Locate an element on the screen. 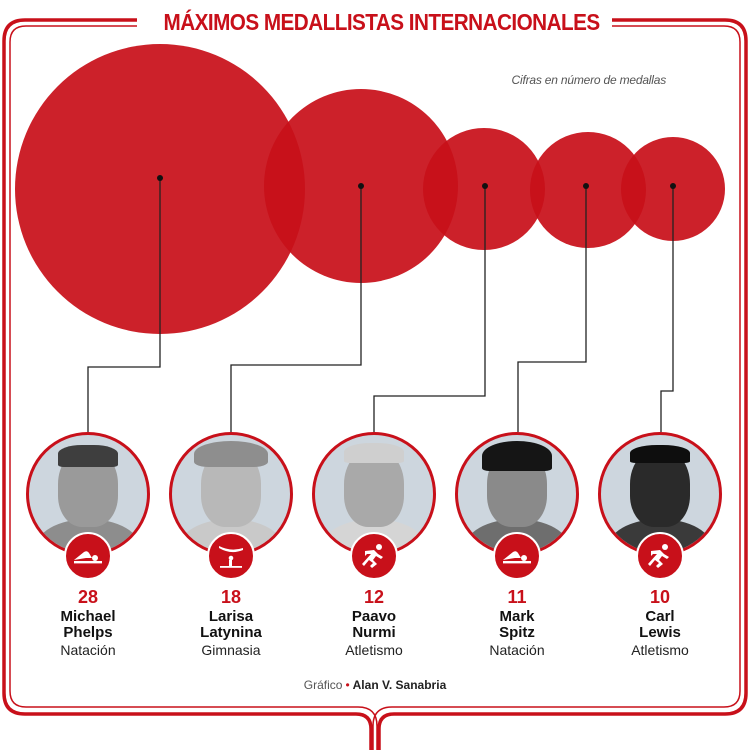  bubble-nurmi is located at coordinates (484, 189).